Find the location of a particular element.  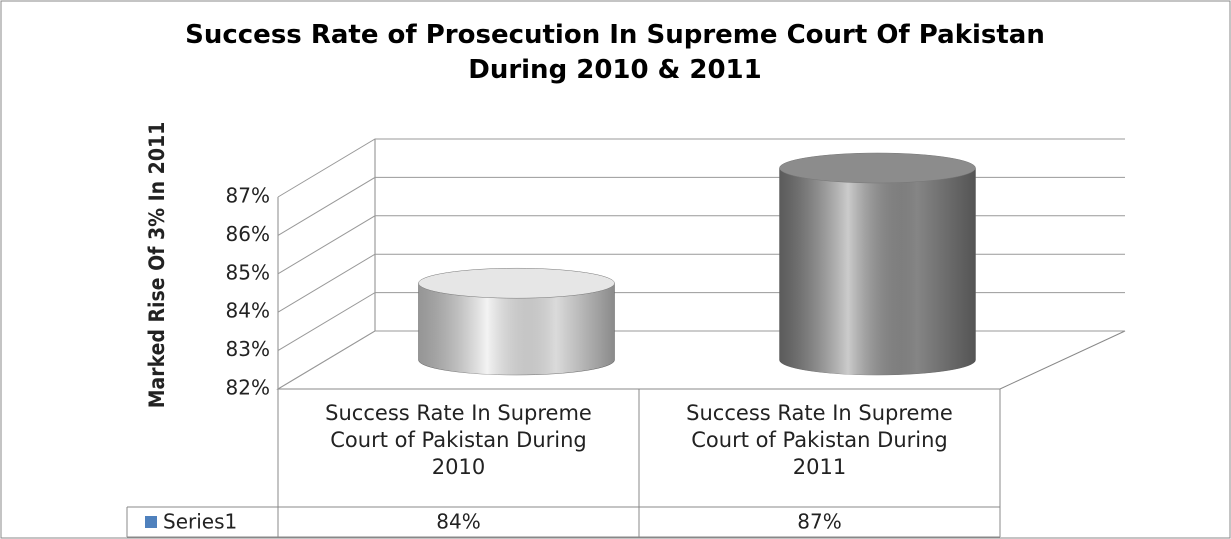

y-axis-label: Marked Rise Of 3% In 2011 is located at coordinates (157, 265).